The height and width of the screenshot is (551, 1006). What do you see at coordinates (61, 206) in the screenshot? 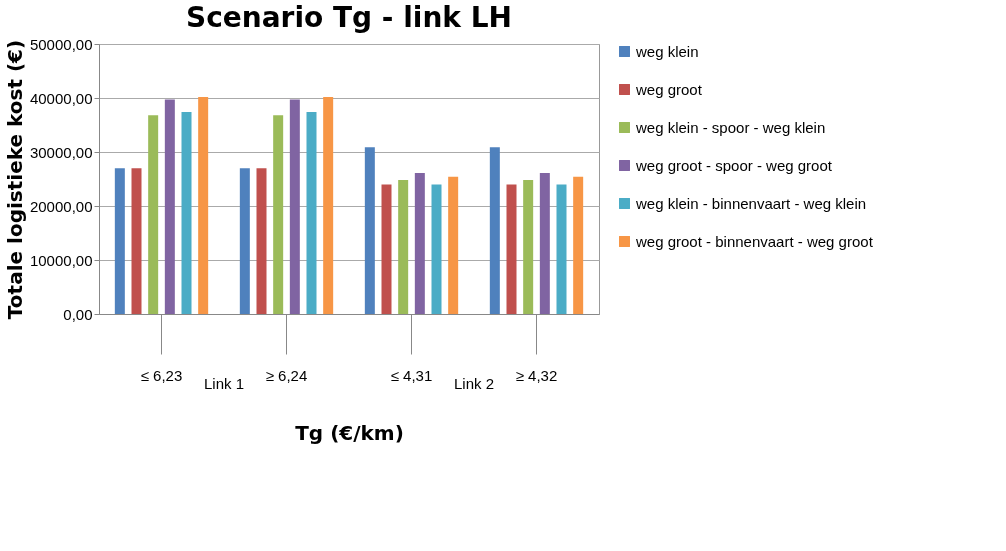
I see `y-tick-label: 20000,00` at bounding box center [61, 206].